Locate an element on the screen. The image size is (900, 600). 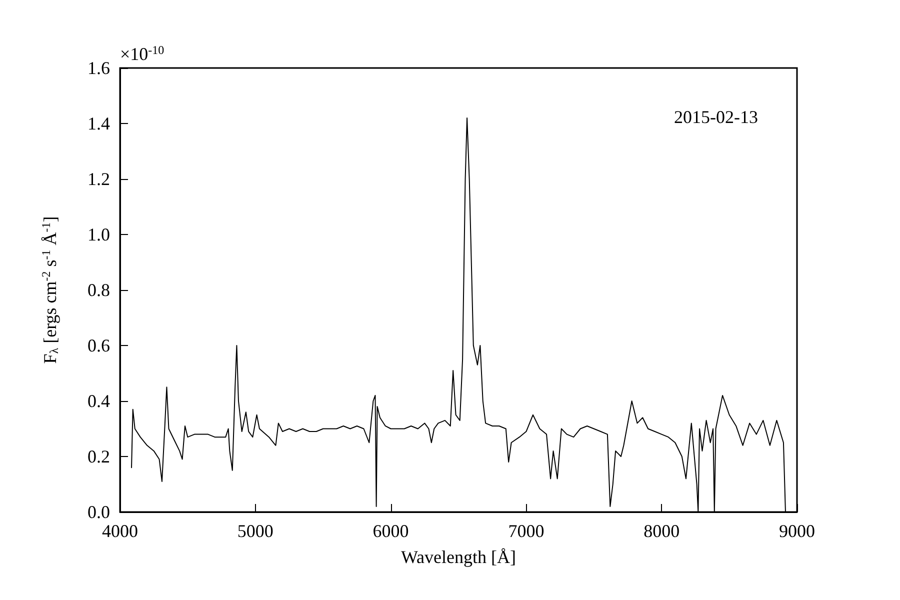
annotation: 2015-02-13 is located at coordinates (716, 117).